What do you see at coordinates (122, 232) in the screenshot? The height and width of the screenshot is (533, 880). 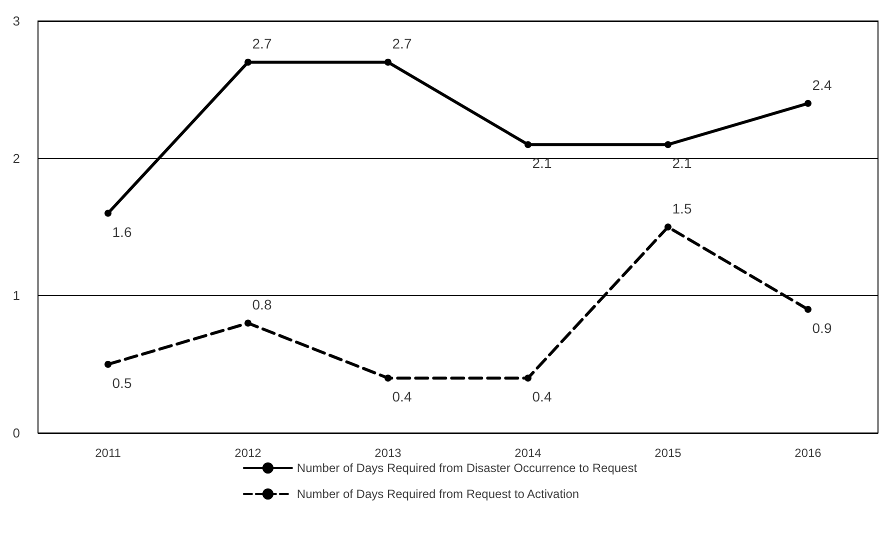 I see `data-label: 1.6` at bounding box center [122, 232].